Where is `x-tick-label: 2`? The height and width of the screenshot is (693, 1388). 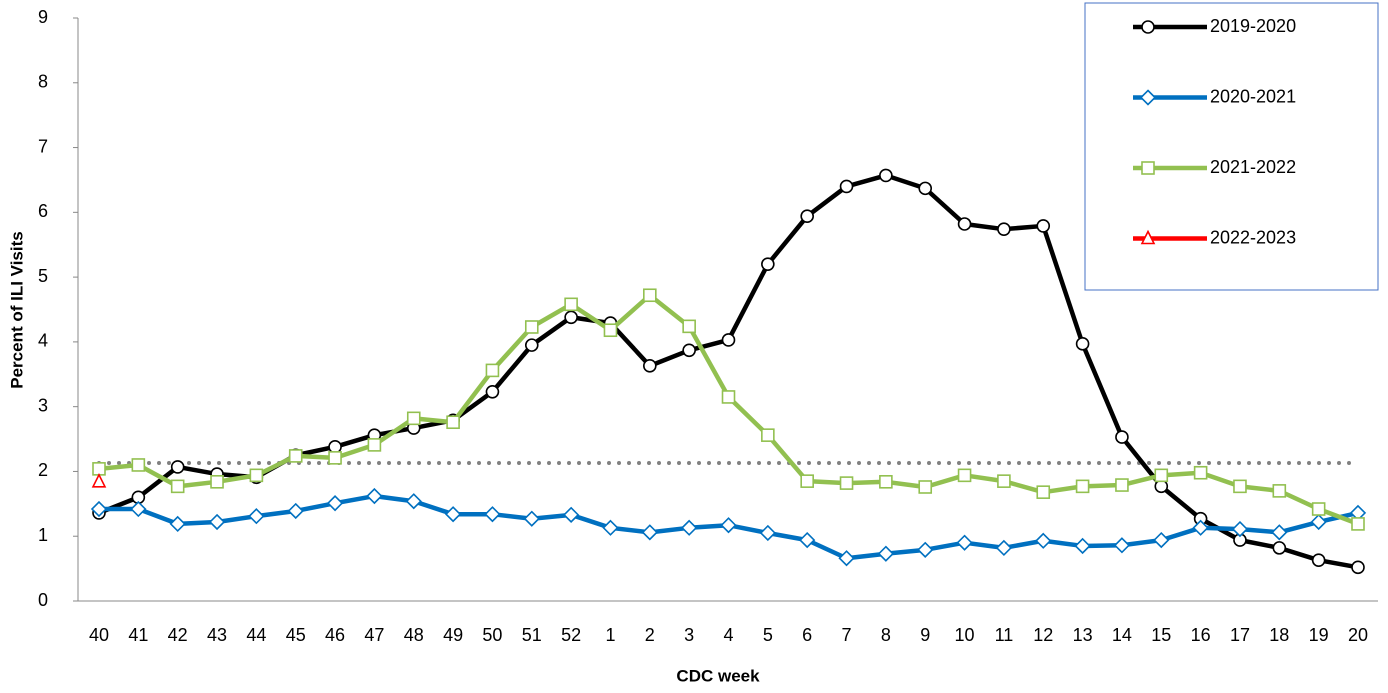
x-tick-label: 2 is located at coordinates (650, 635).